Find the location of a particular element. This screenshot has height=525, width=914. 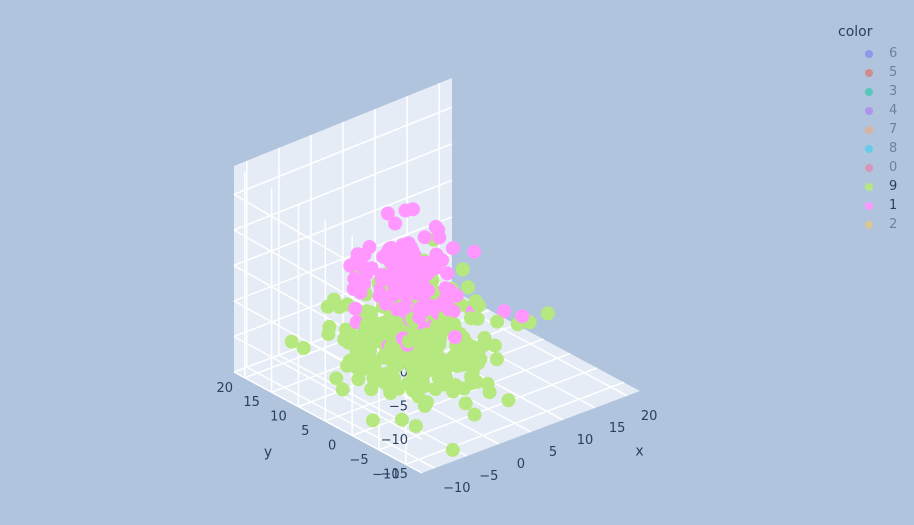

legend-label: 2 is located at coordinates (893, 224).